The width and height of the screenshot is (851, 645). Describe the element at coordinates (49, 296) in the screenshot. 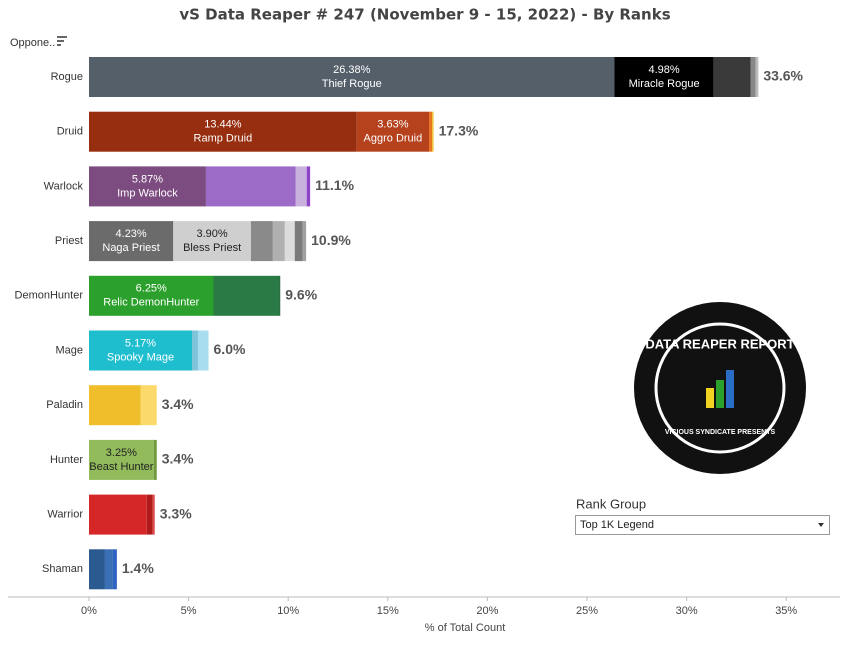

I see `y-tick-label: DemonHunter` at that location.